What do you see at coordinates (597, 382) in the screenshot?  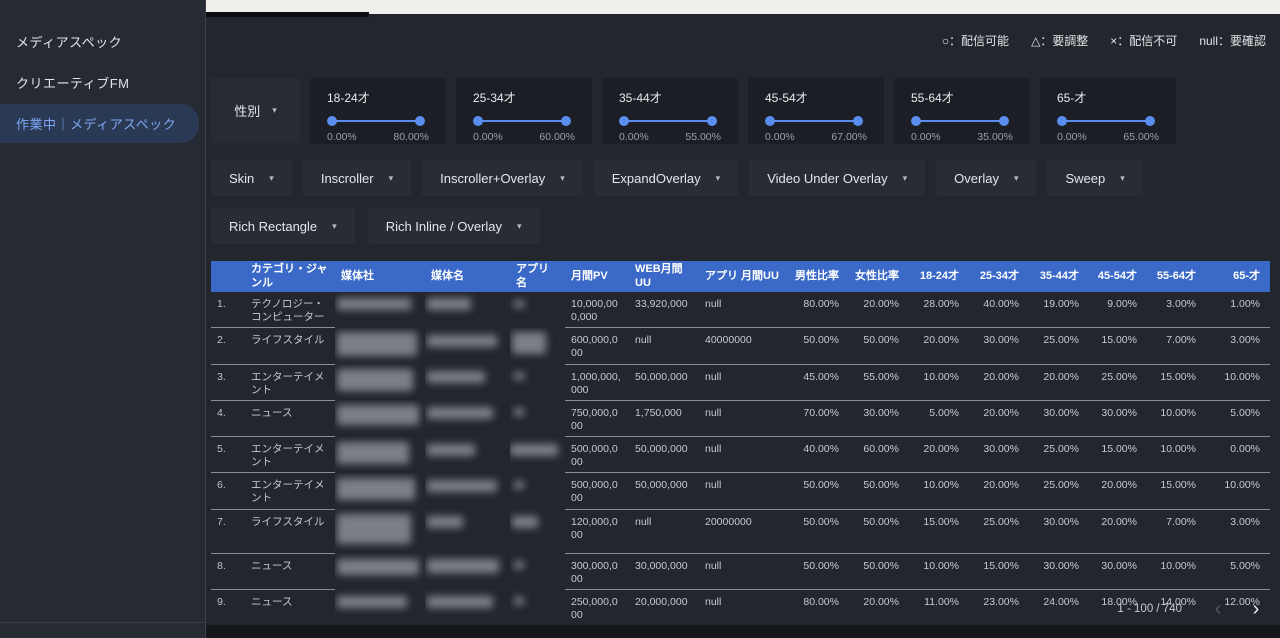 I see `cell-monthly-pv: 1,000,000,000` at bounding box center [597, 382].